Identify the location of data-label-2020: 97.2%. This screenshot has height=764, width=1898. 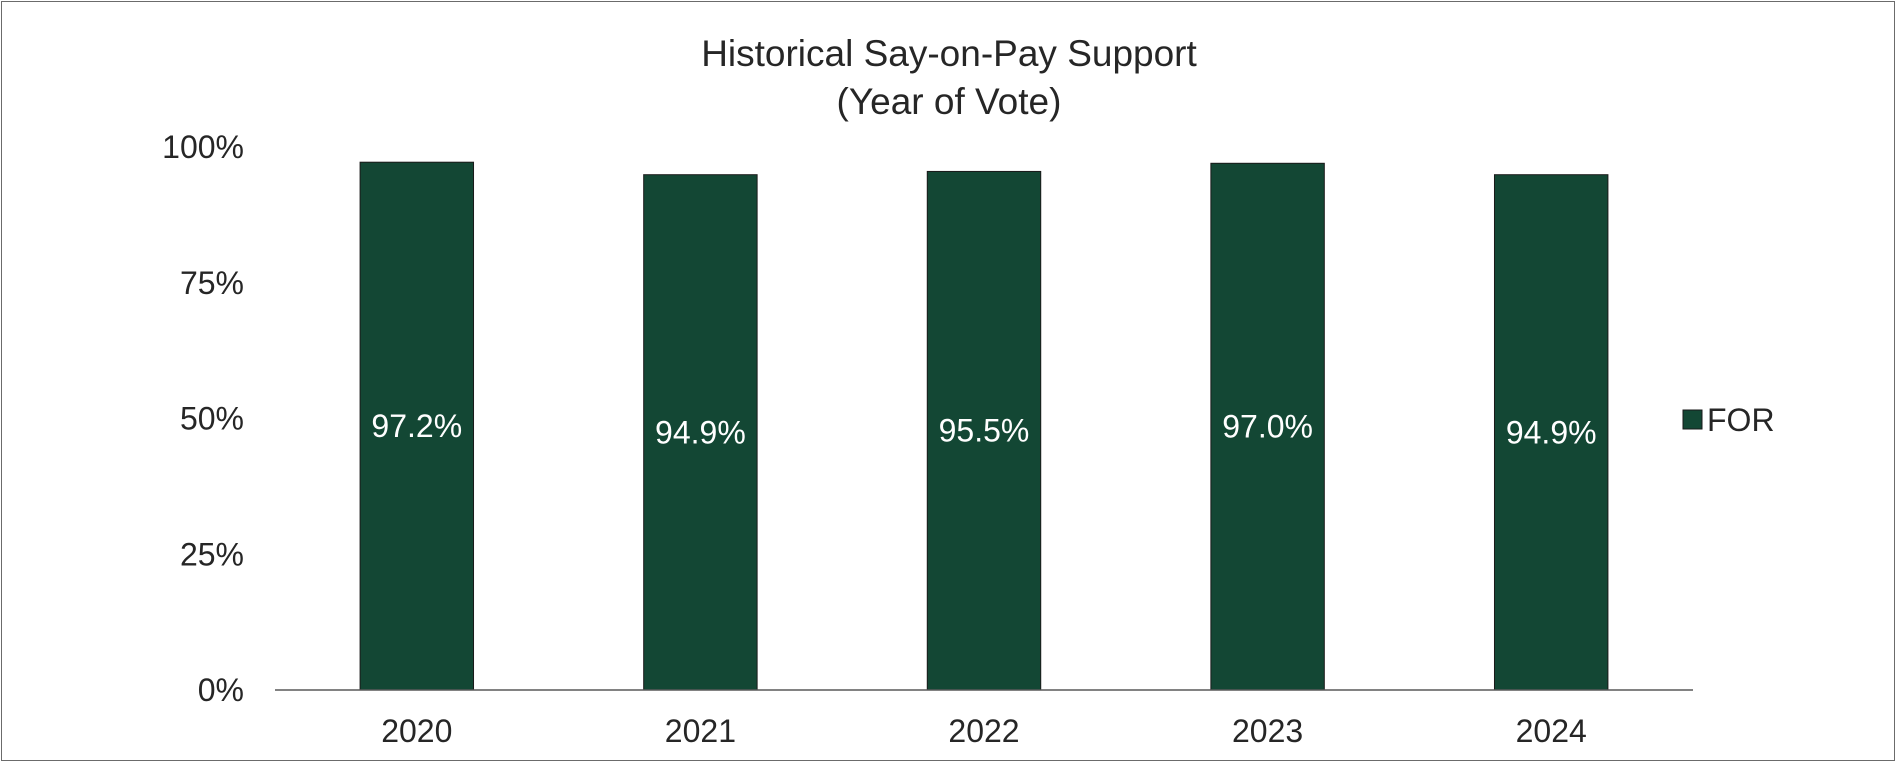
(416, 426).